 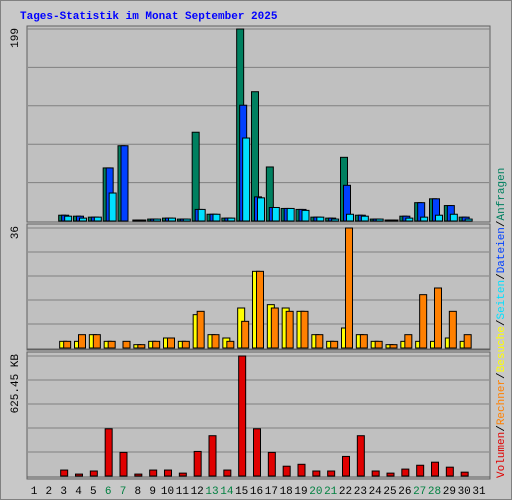 What do you see at coordinates (152, 492) in the screenshot?
I see `x-tick-label: 9` at bounding box center [152, 492].